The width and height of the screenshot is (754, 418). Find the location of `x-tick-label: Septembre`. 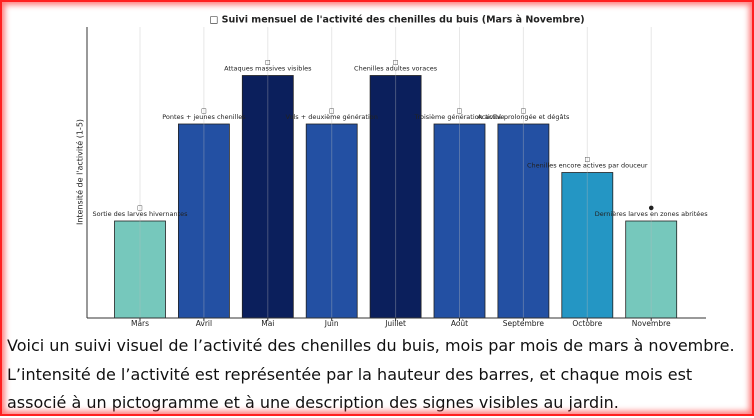

x-tick-label: Septembre is located at coordinates (524, 323).